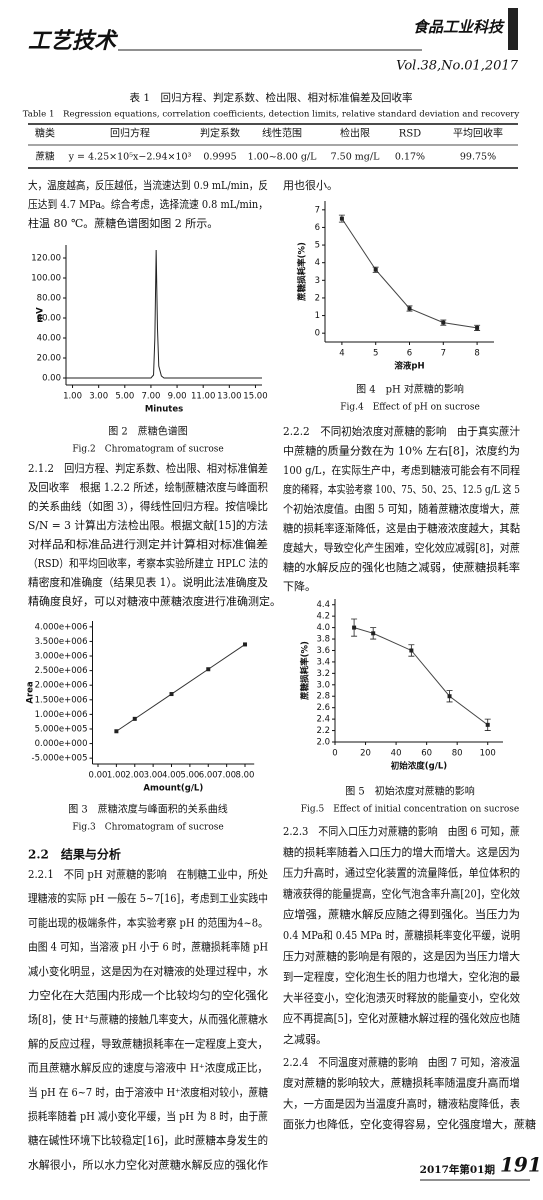 Image resolution: width=543 pixels, height=1200 pixels. What do you see at coordinates (323, 640) in the screenshot?
I see `y-tick-label: 3.8` at bounding box center [323, 640].